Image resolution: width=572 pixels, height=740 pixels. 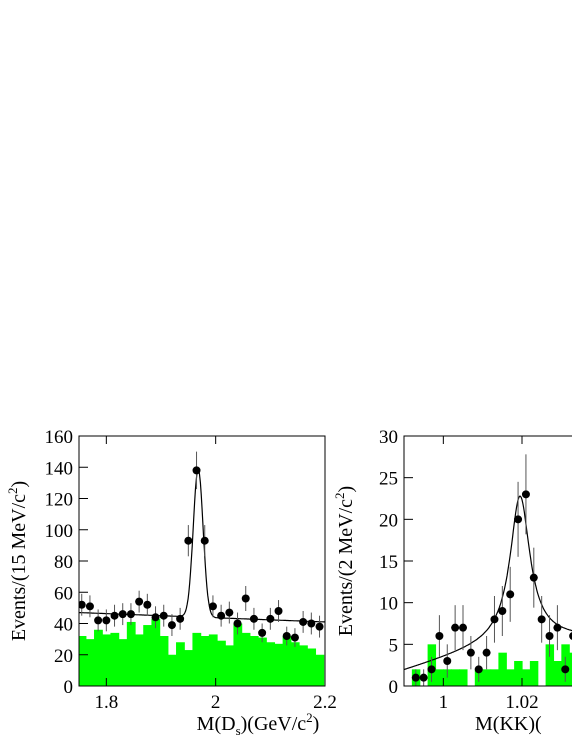 I want to click on y-axis-label: Events/(2 MeV/c2), so click(x=344, y=561).